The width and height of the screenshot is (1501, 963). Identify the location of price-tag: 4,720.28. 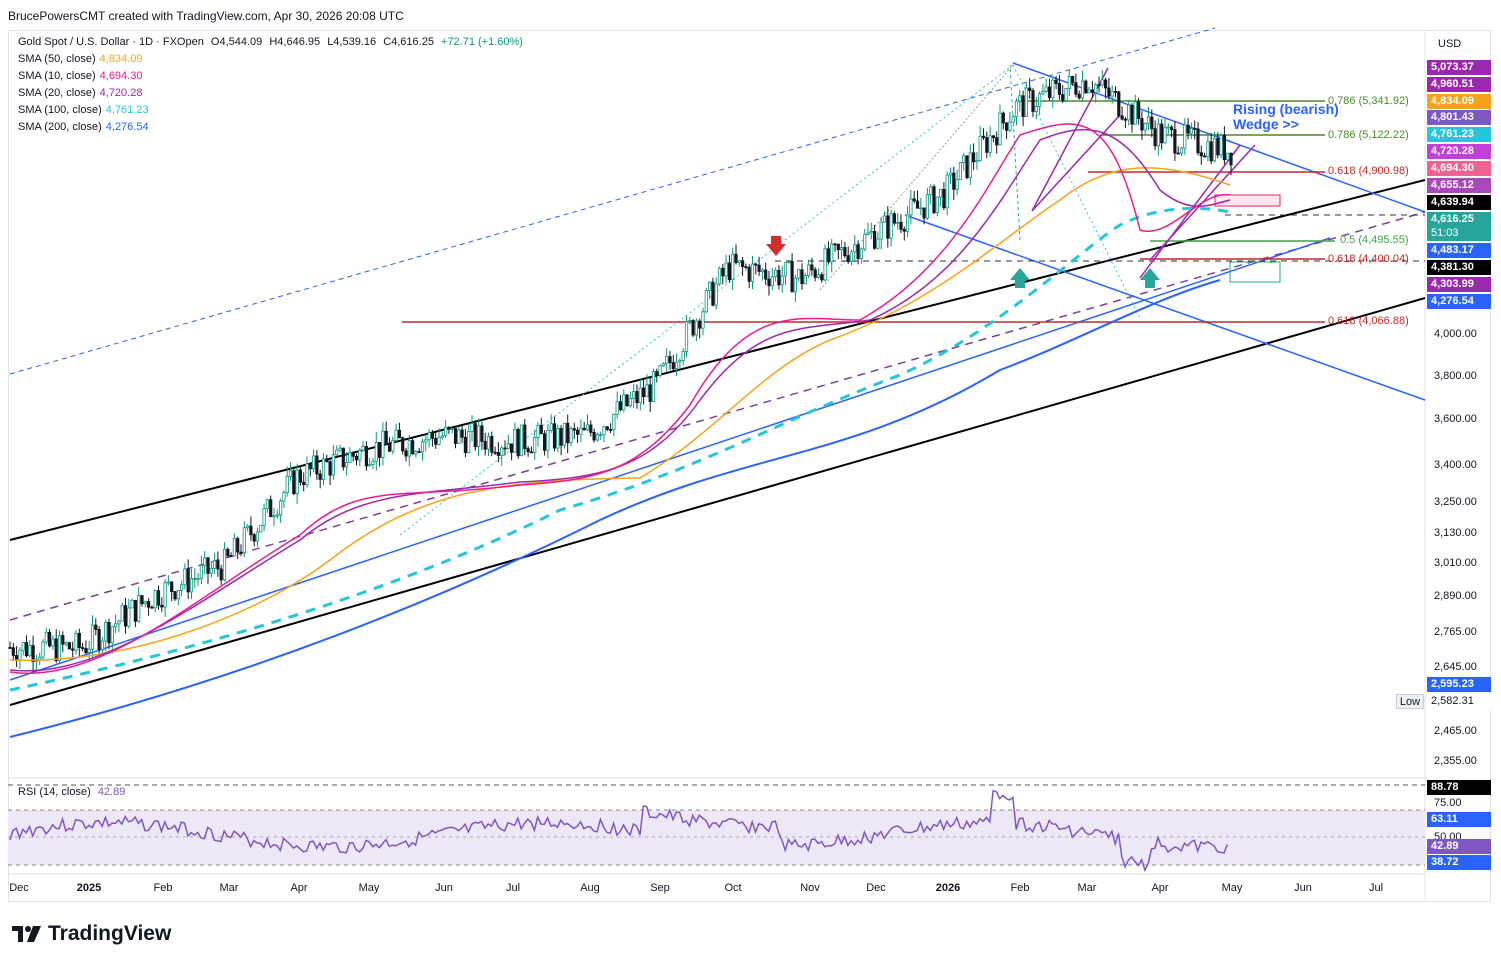
(1459, 151).